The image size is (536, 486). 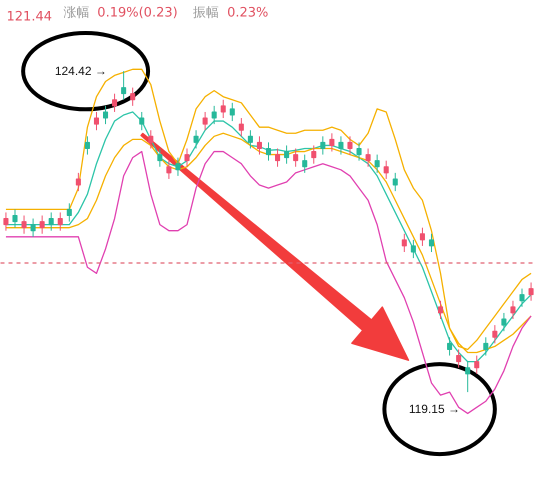 What do you see at coordinates (206, 13) in the screenshot?
I see `annotation: 振幅` at bounding box center [206, 13].